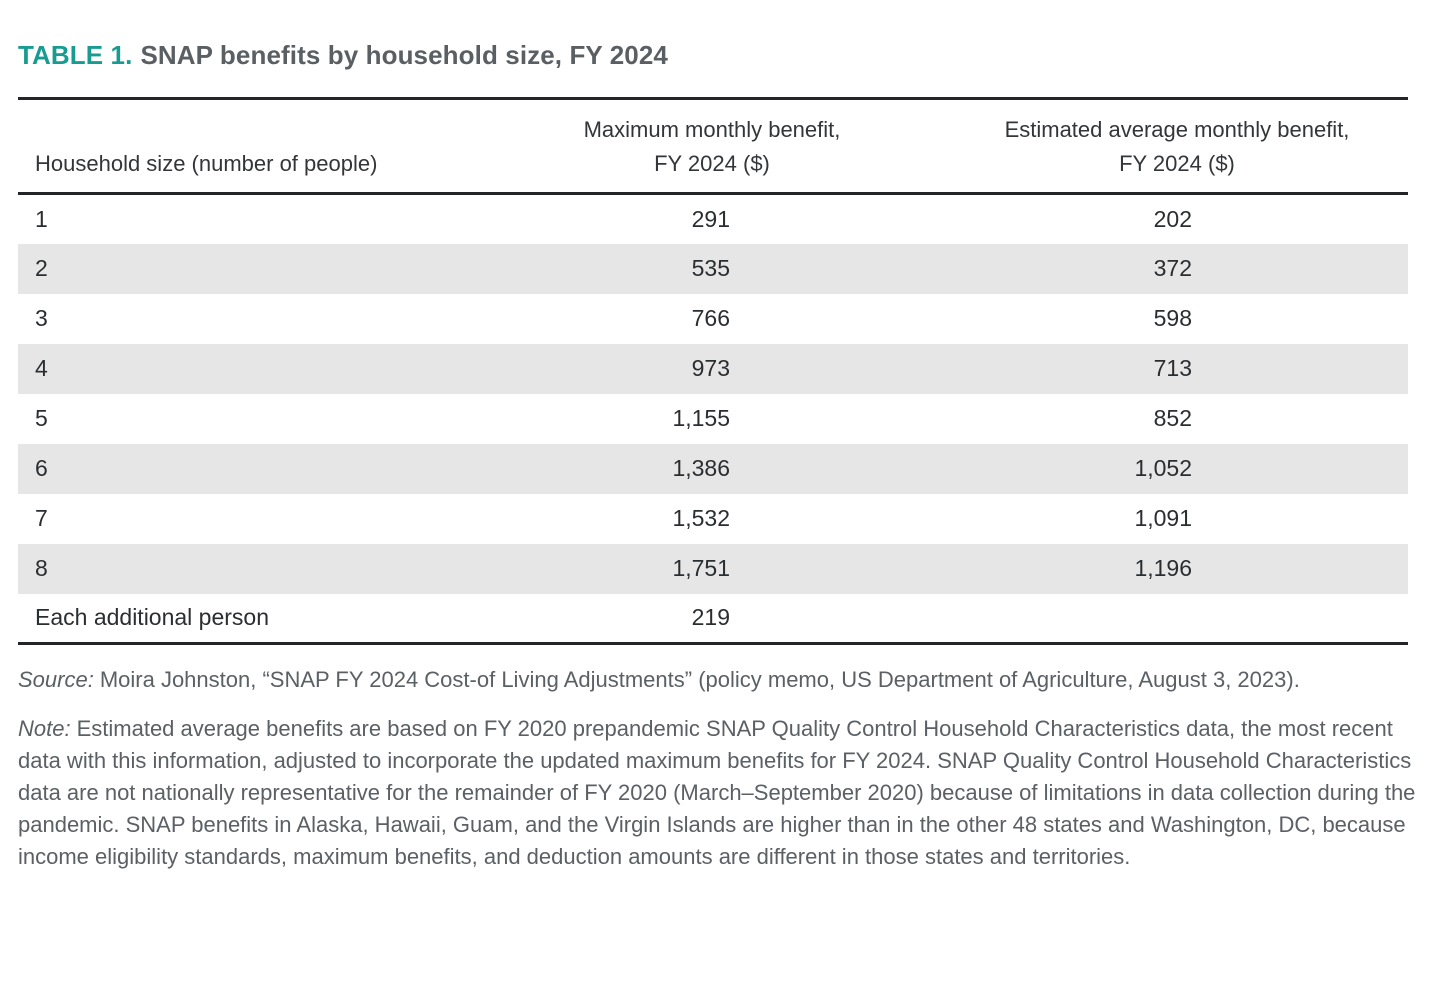  I want to click on table-row: 8 1,751 1,196, so click(713, 568).